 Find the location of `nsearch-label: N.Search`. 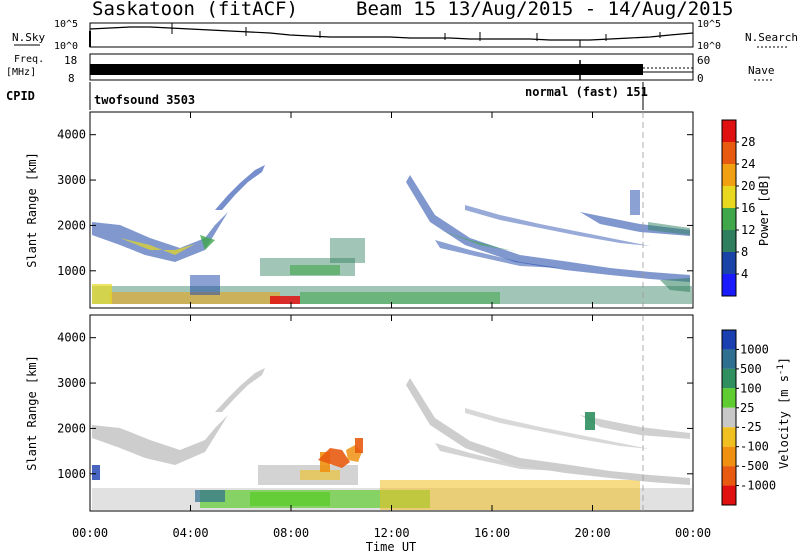

nsearch-label: N.Search is located at coordinates (771, 37).